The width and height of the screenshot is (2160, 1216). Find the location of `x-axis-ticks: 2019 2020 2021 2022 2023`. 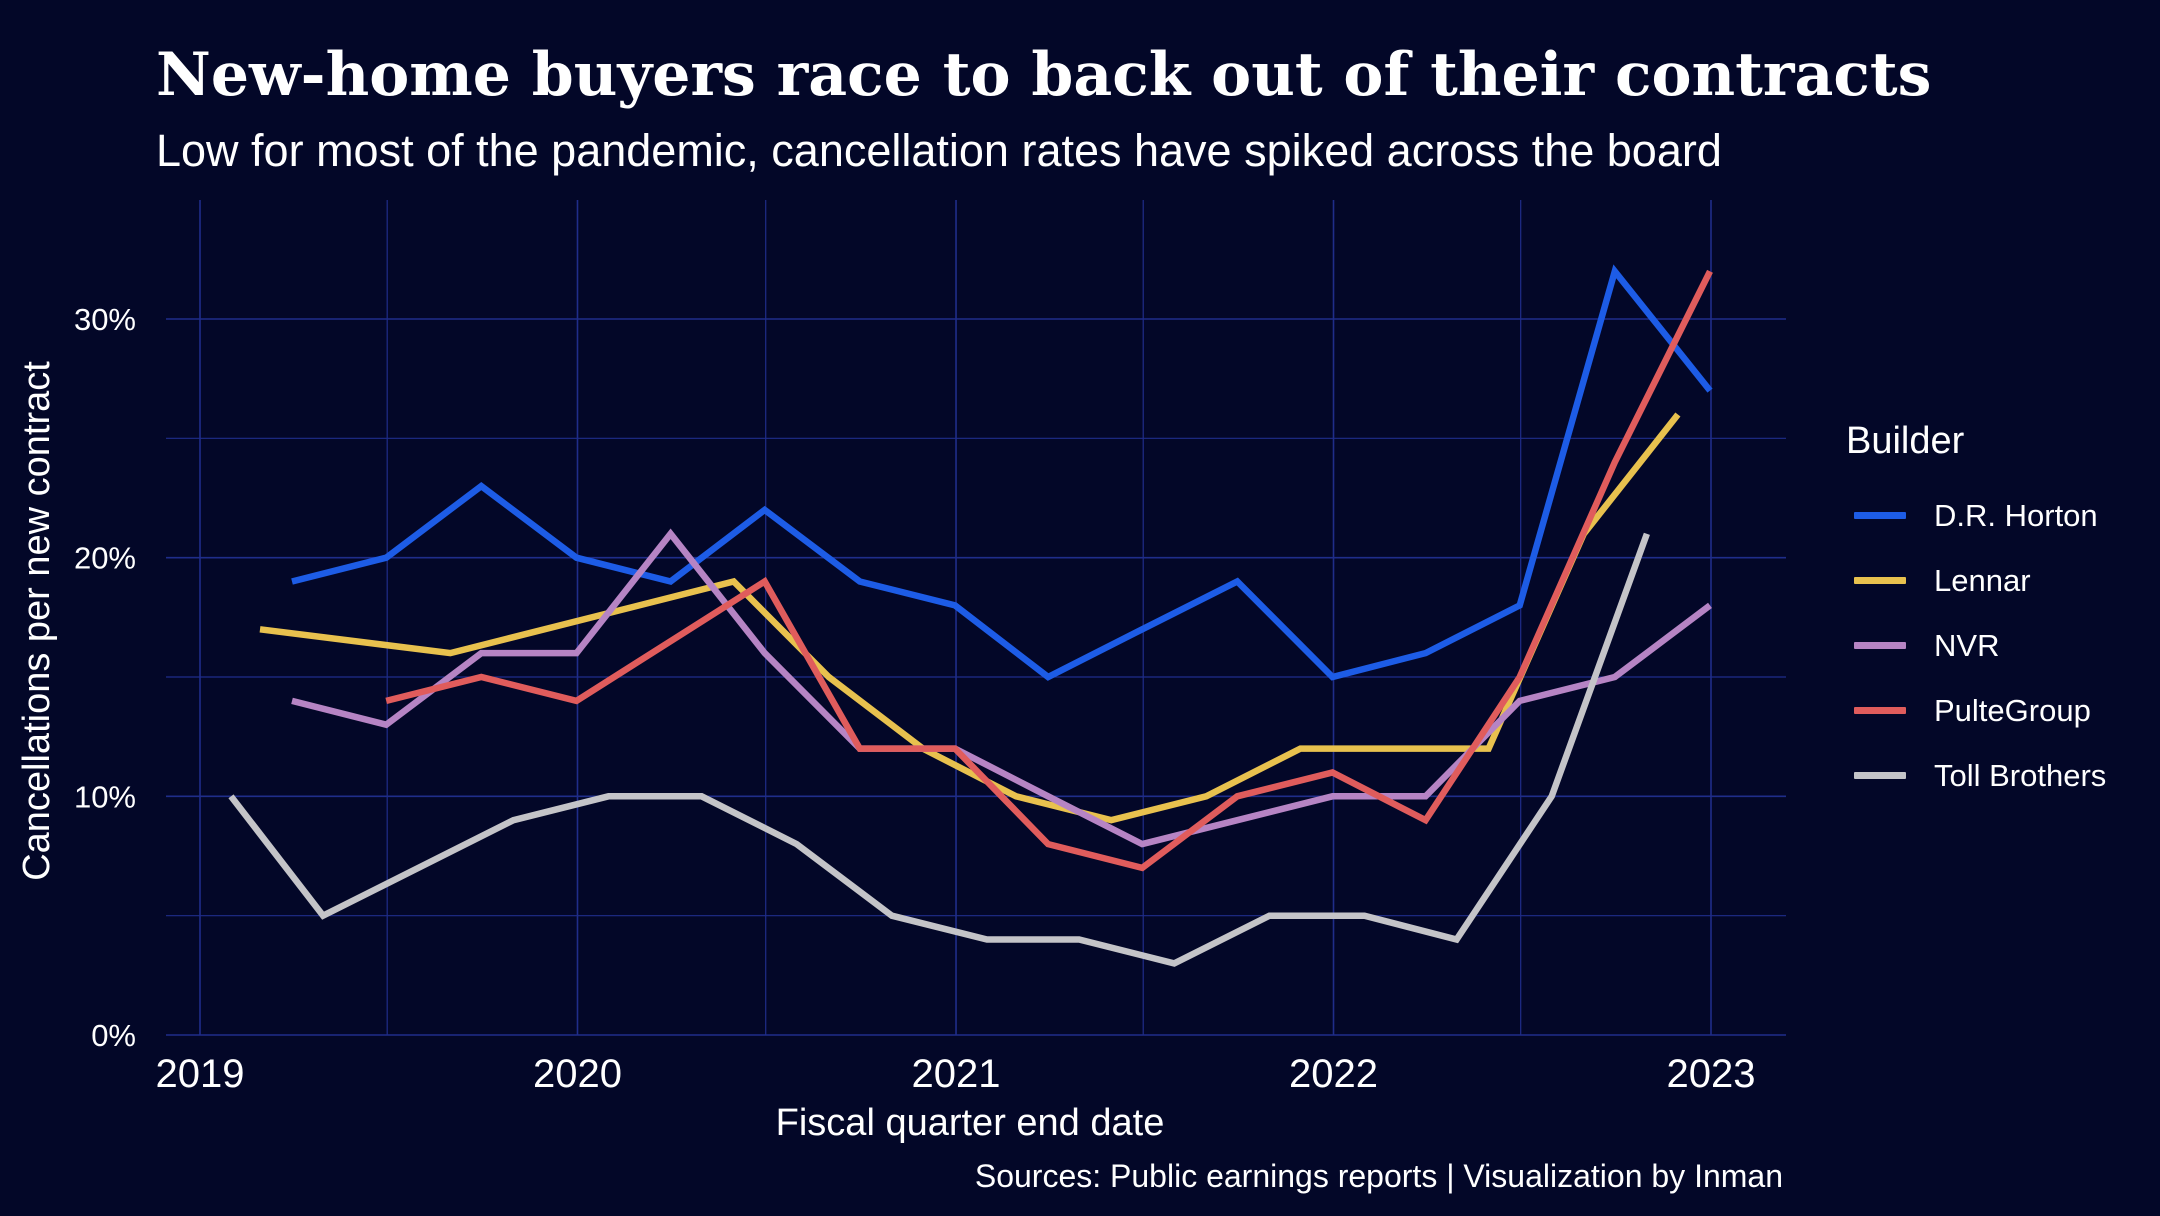

x-axis-ticks: 2019 2020 2021 2022 2023 is located at coordinates (956, 1074).